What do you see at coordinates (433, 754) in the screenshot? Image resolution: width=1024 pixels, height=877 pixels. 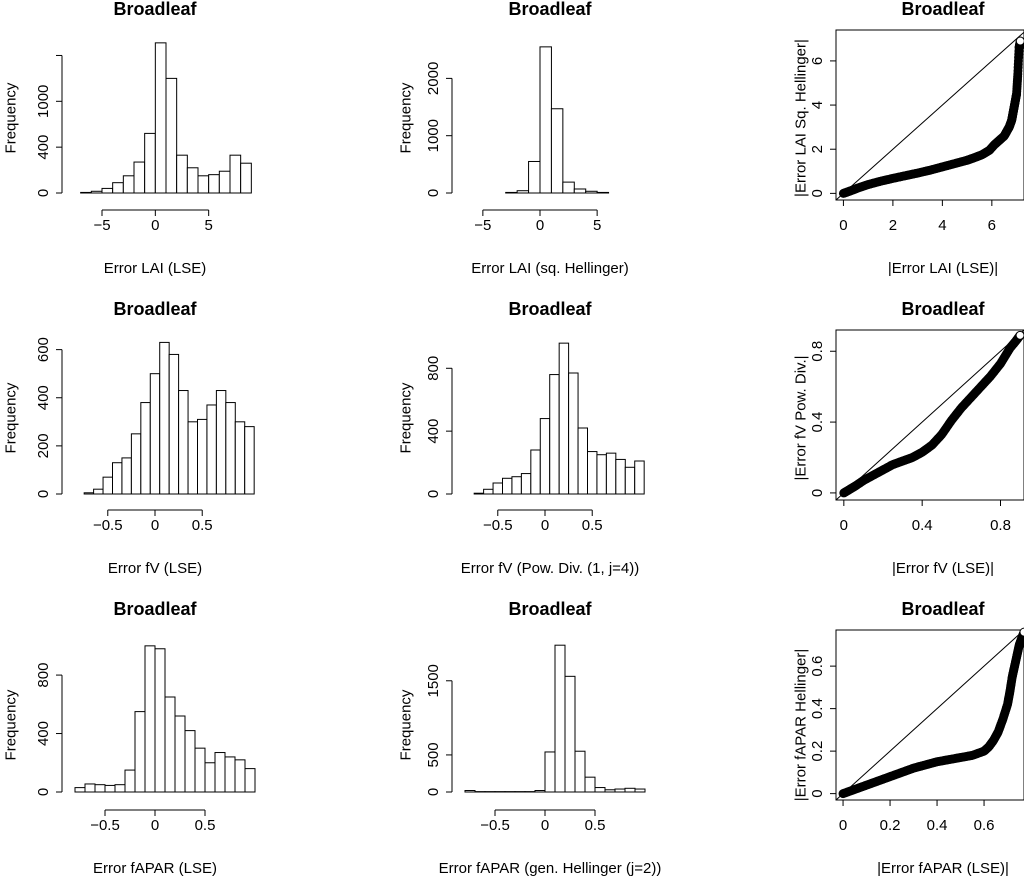 I see `y-tick-label: 500` at bounding box center [433, 754].